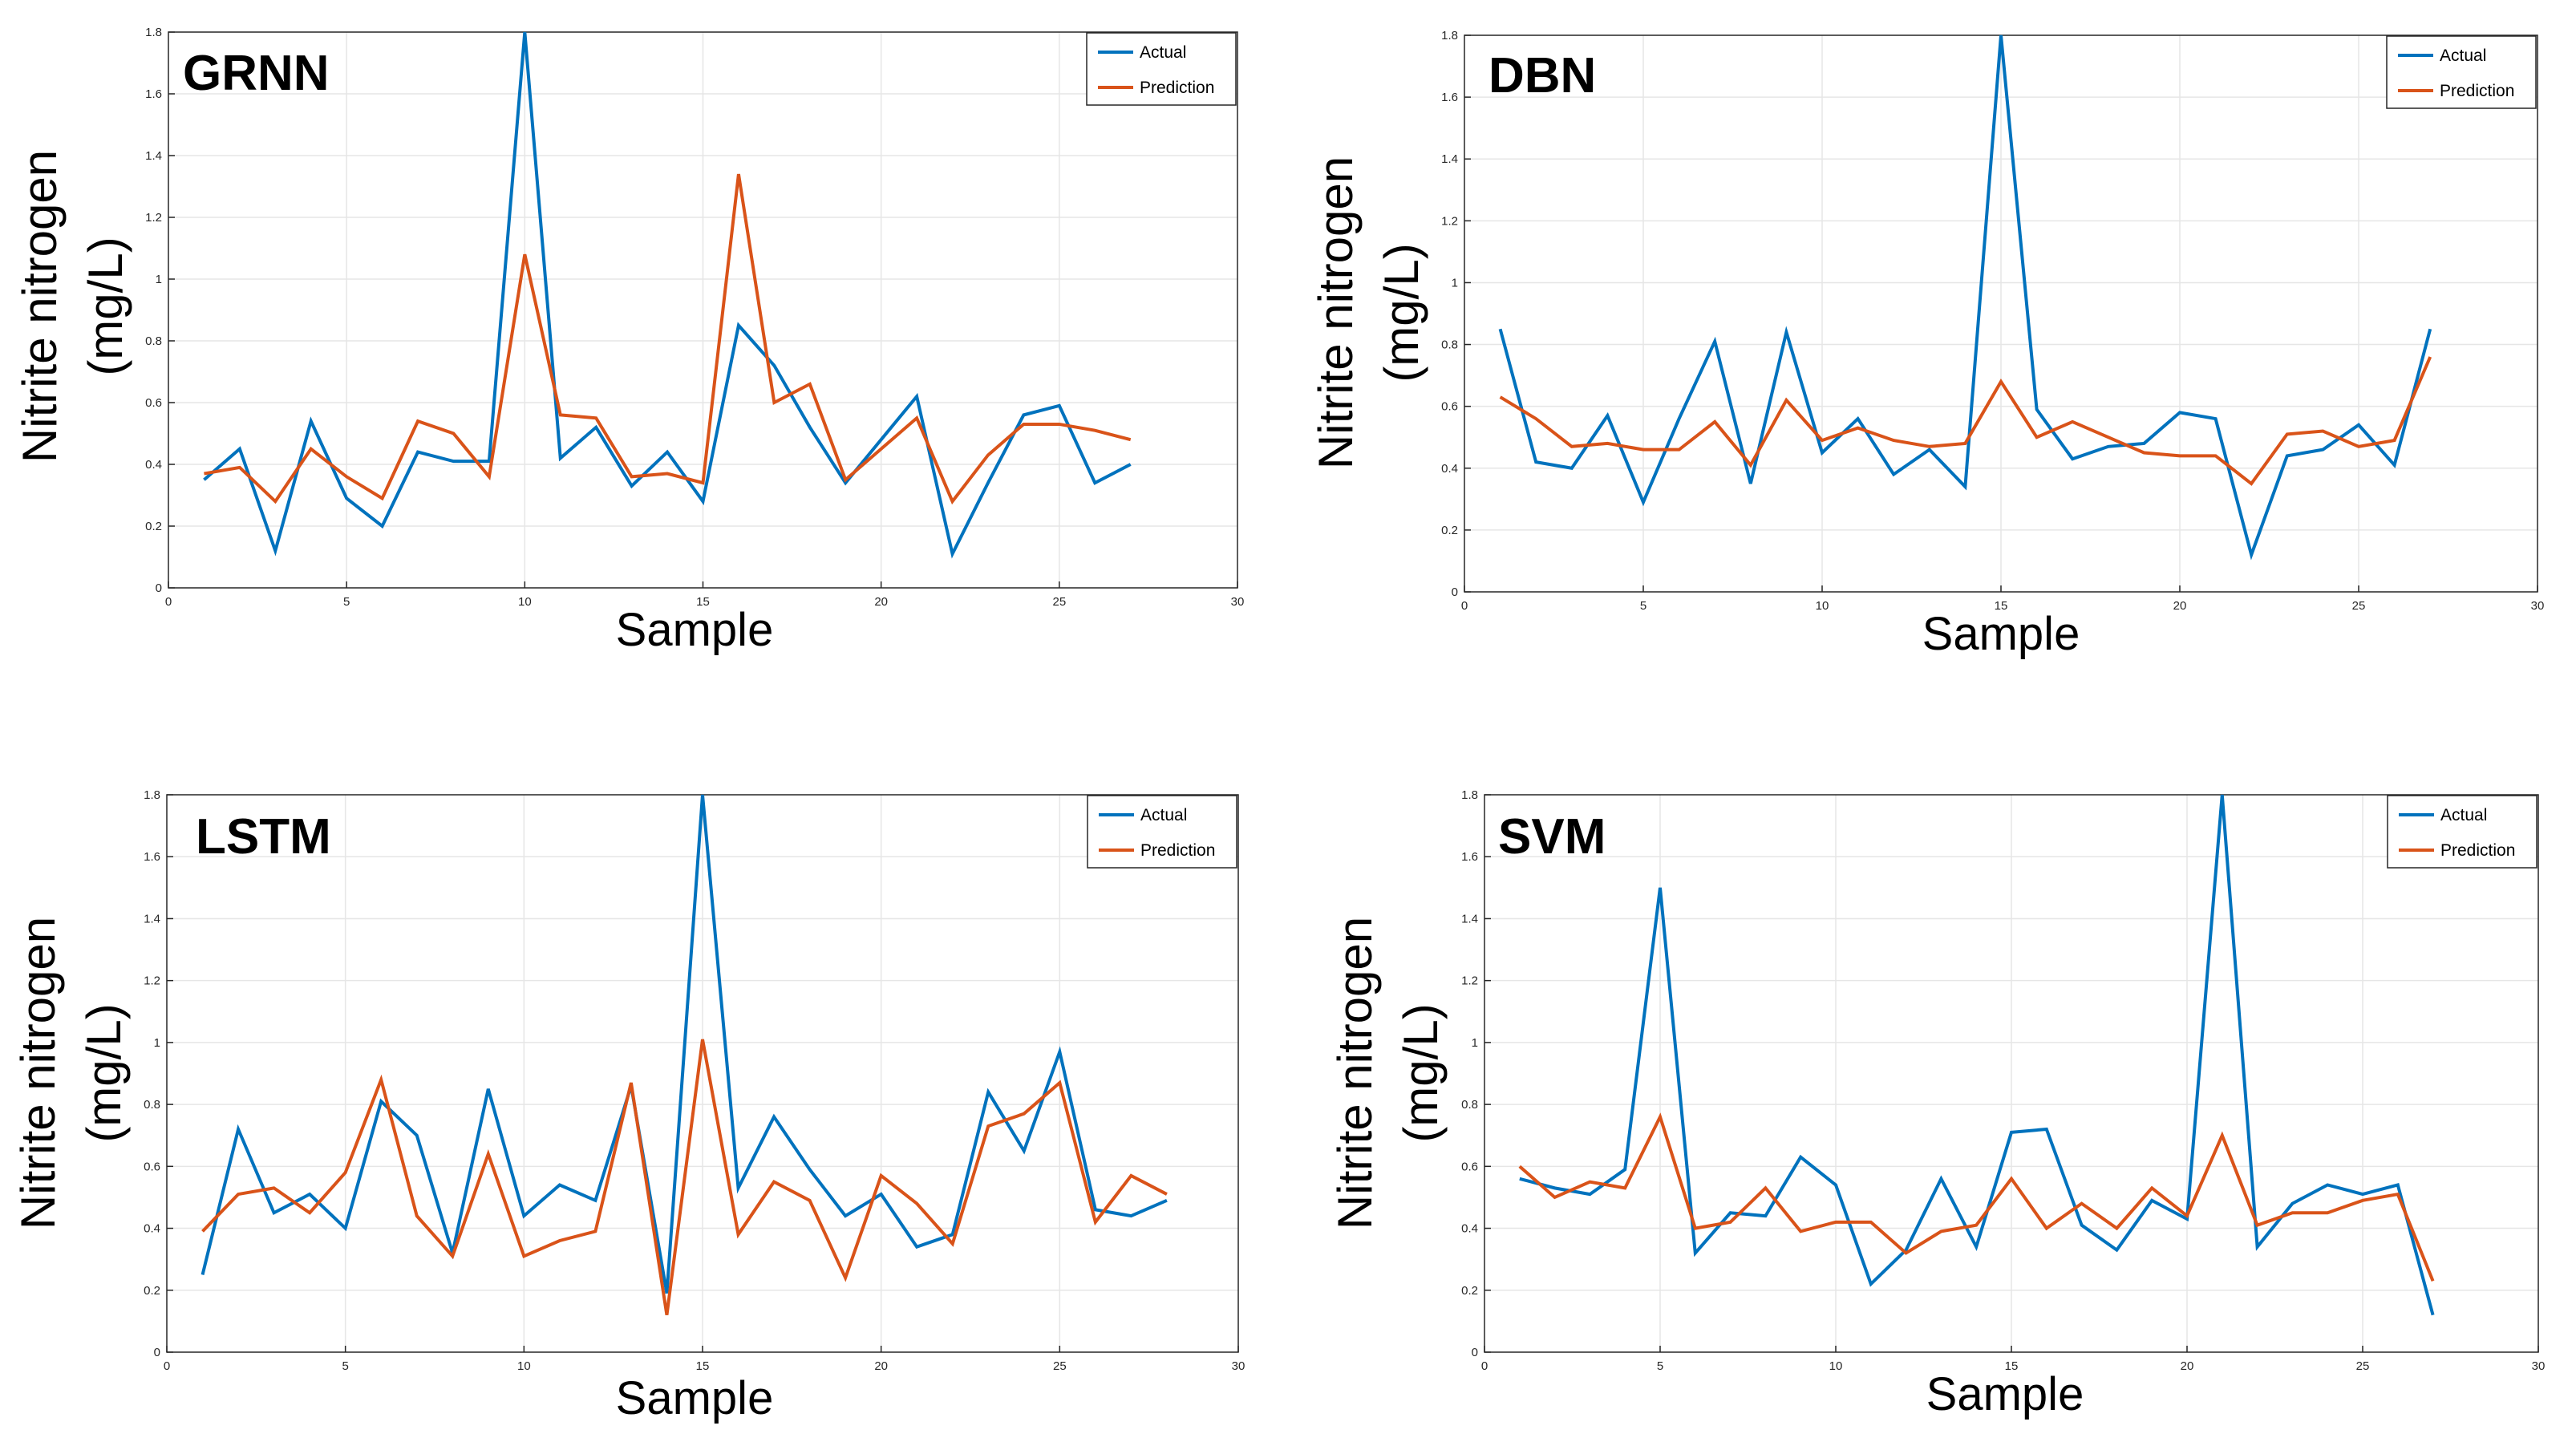 This screenshot has height=1450, width=2576. Describe the element at coordinates (256, 73) in the screenshot. I see `panel-title: GRNN` at that location.